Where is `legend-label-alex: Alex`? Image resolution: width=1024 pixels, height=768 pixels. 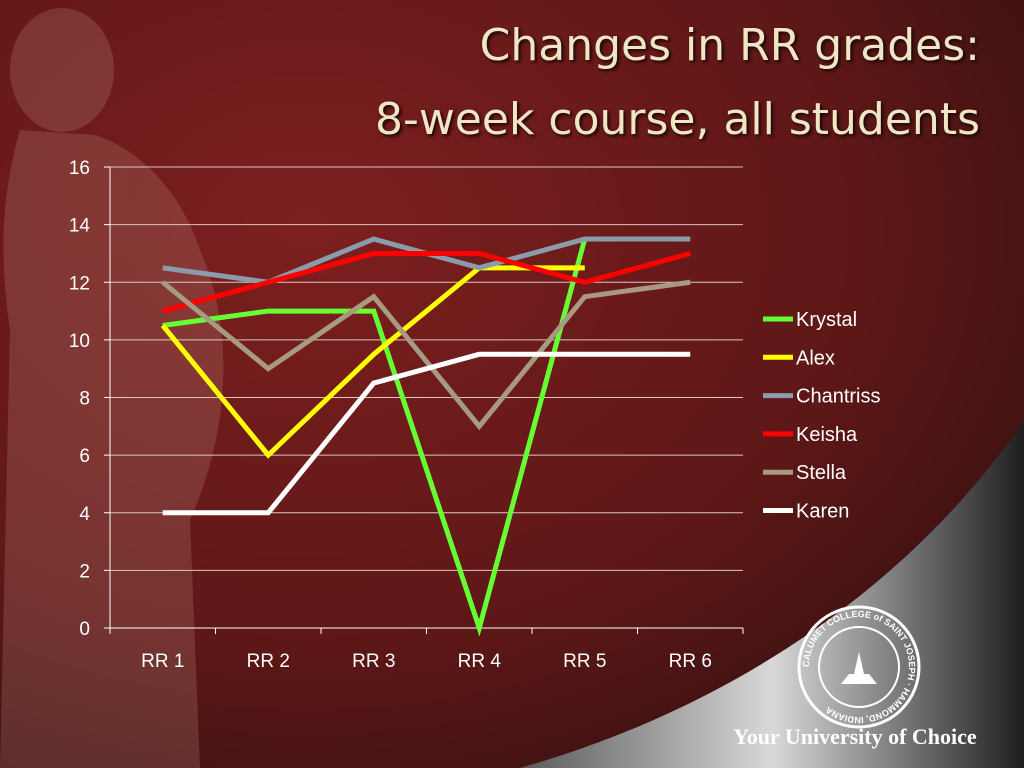 legend-label-alex: Alex is located at coordinates (815, 358).